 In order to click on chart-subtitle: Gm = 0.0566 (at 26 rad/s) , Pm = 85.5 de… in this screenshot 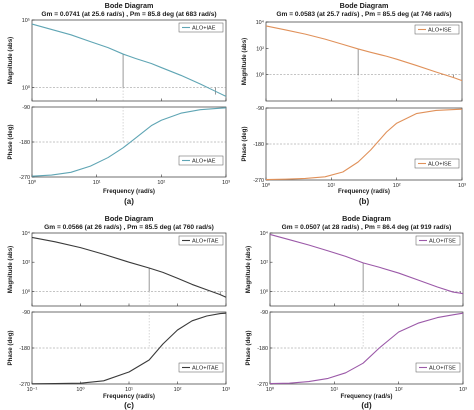, I will do `click(129, 227)`.